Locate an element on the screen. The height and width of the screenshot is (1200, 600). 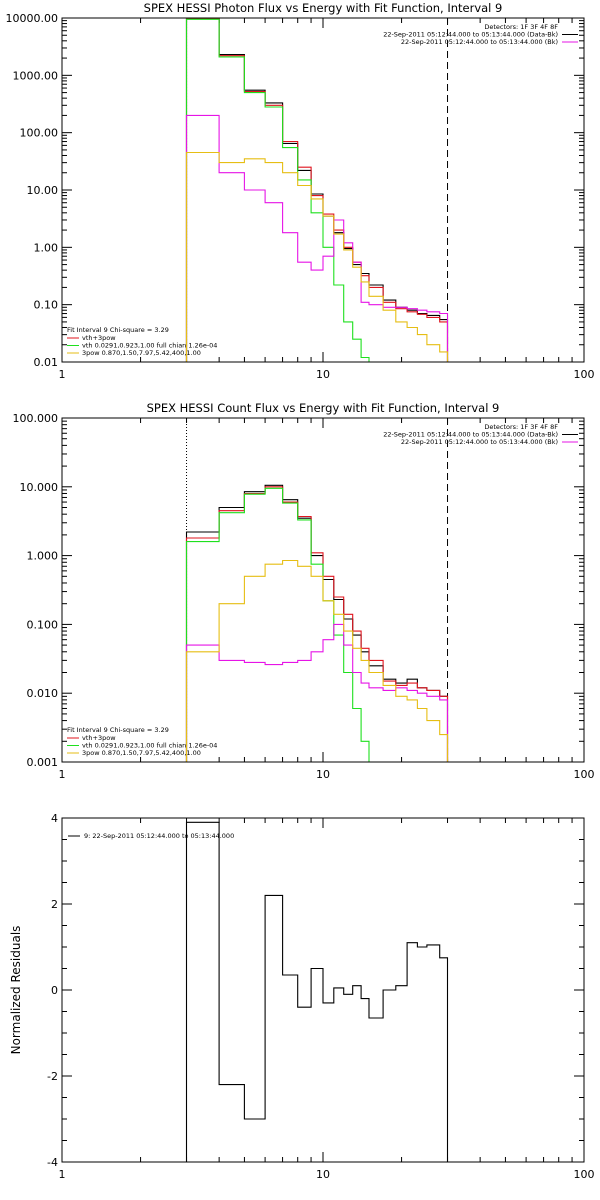
y-tick-label: -2 is located at coordinates (52, 1076).